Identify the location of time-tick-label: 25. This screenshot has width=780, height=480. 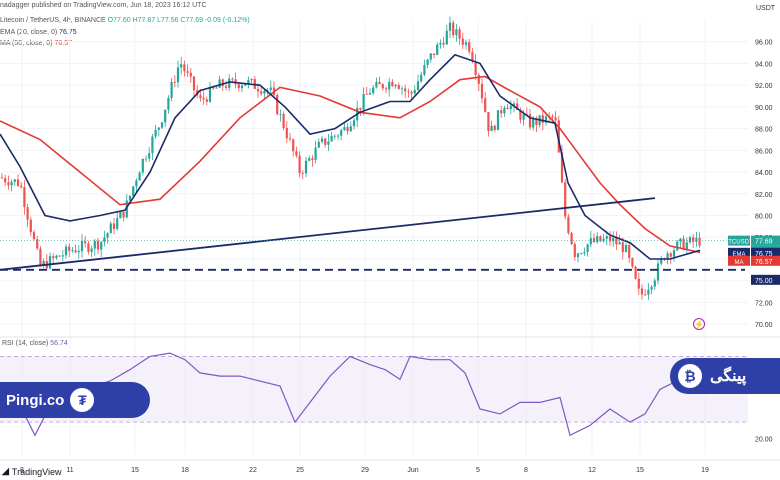
(300, 470).